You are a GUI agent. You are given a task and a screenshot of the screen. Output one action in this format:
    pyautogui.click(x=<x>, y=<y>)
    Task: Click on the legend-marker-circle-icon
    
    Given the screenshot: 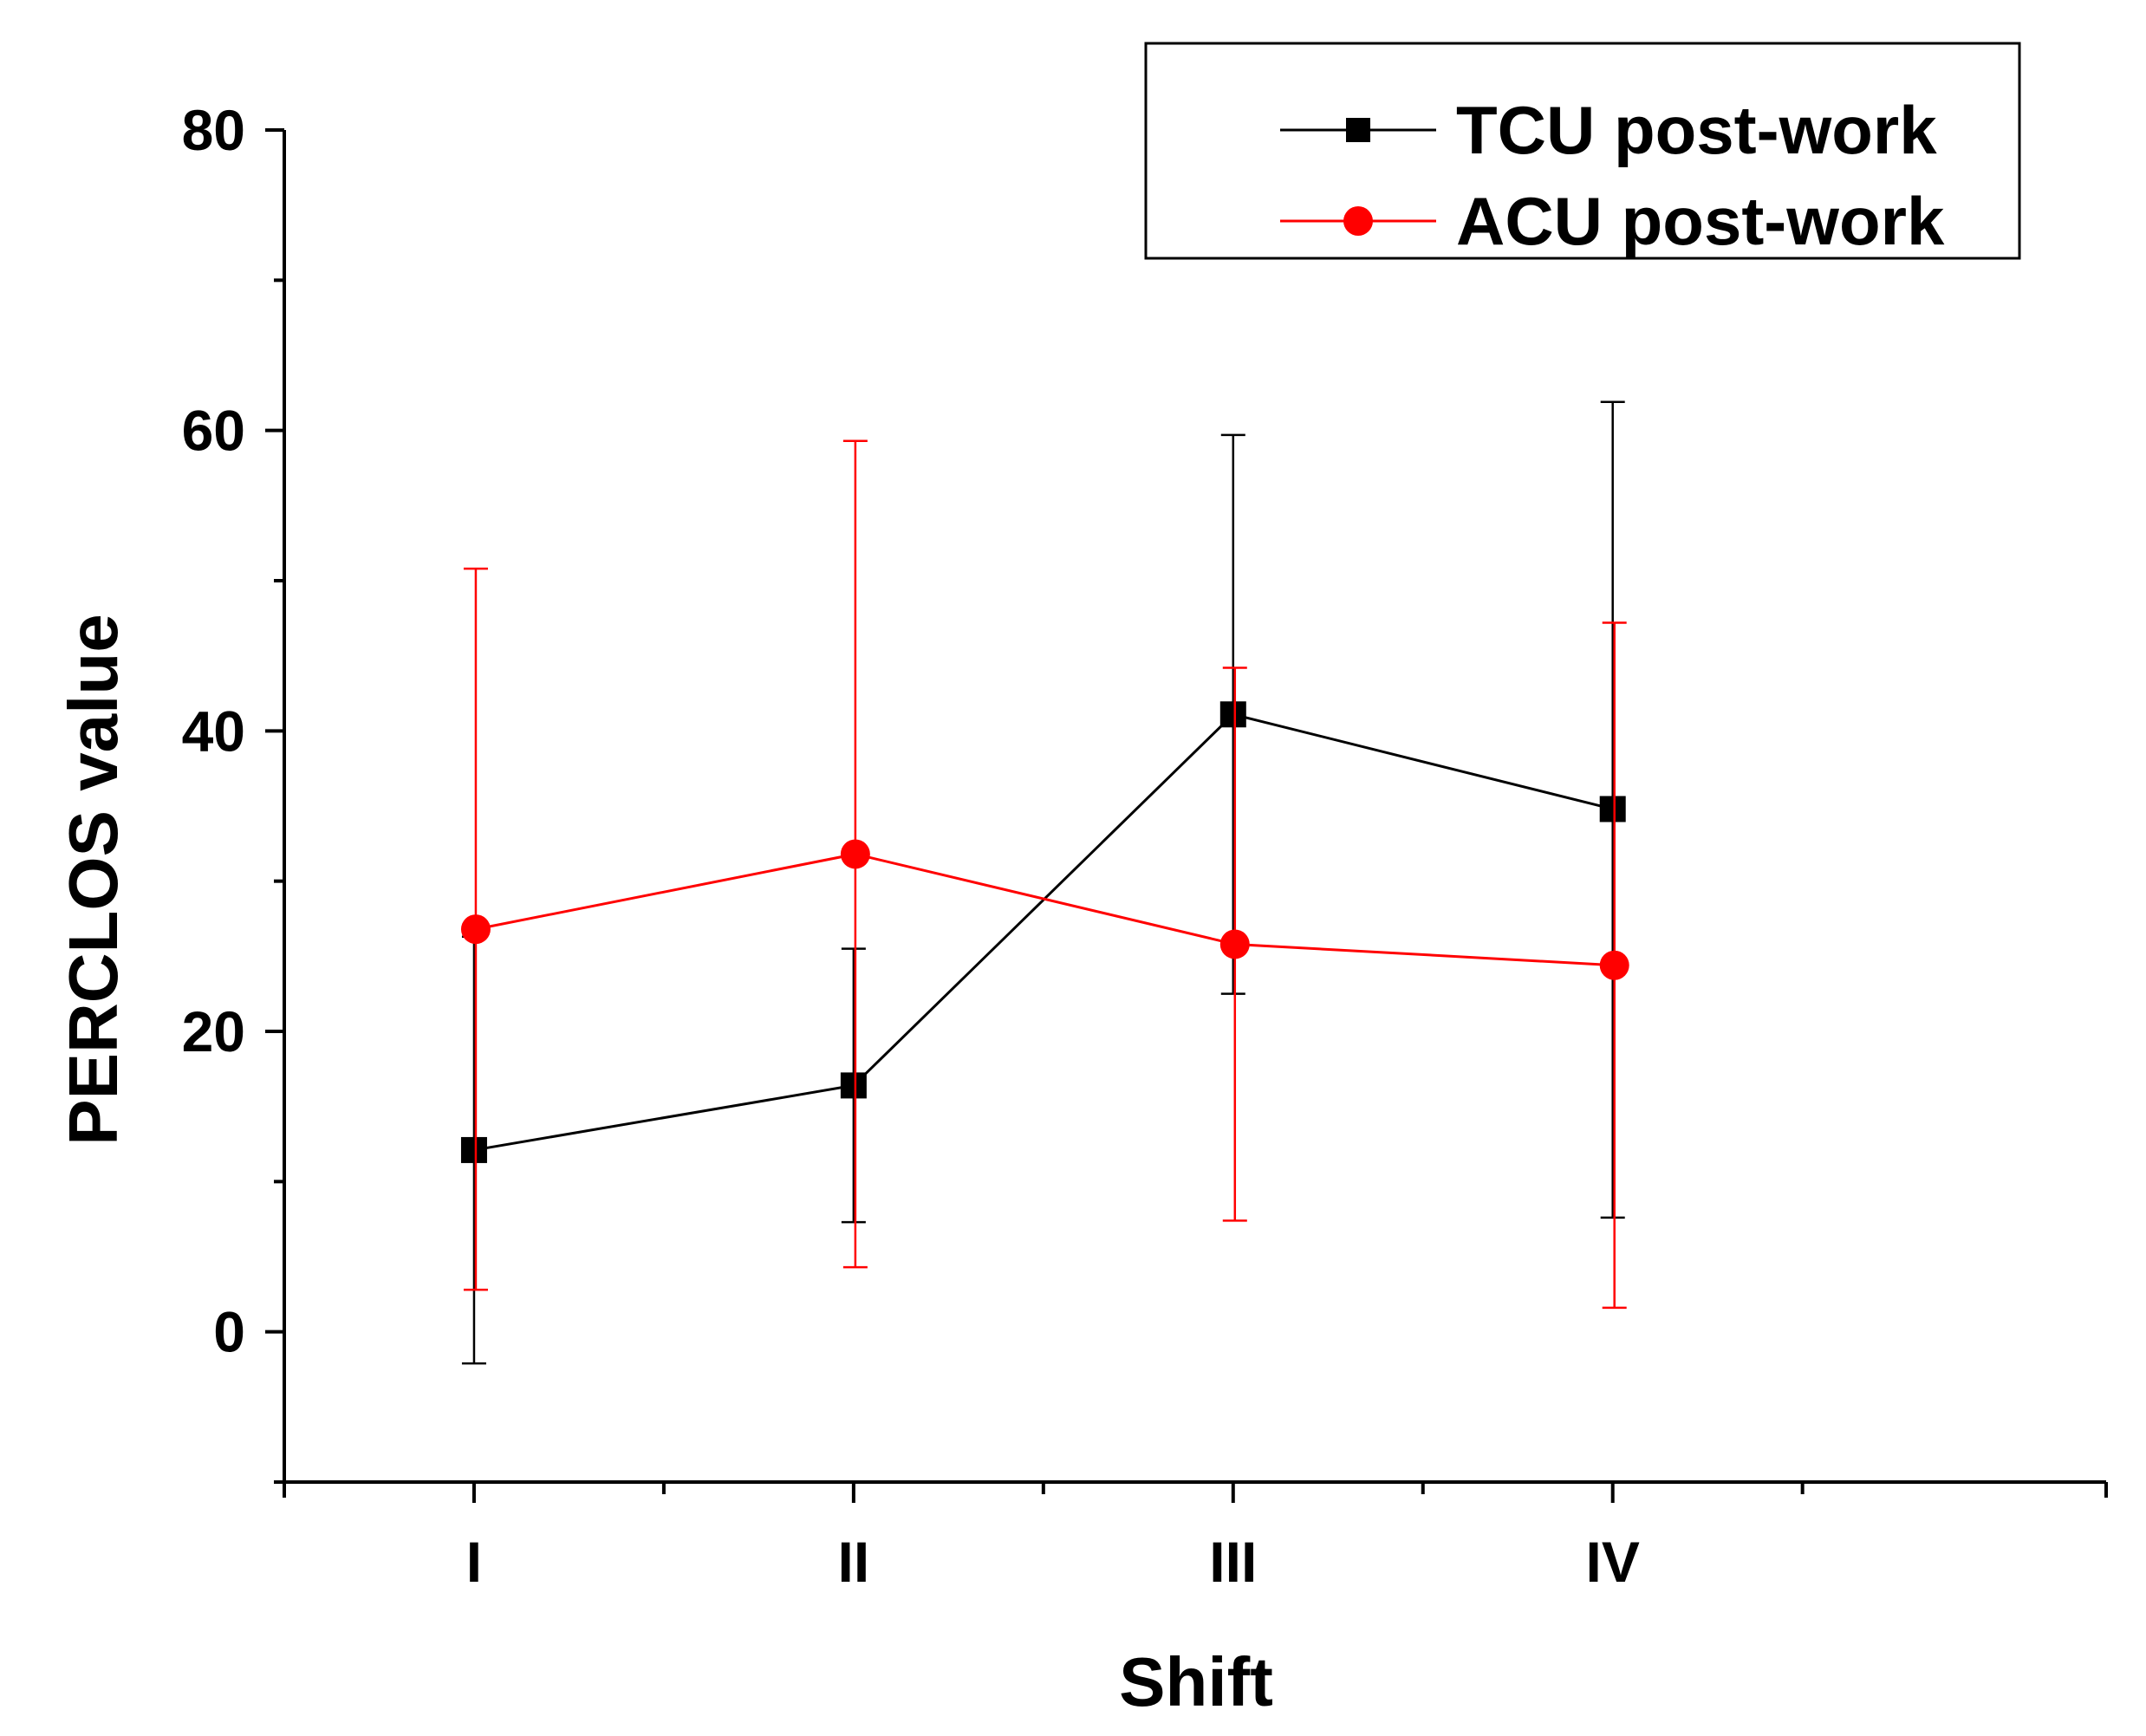 What is the action you would take?
    pyautogui.click(x=1358, y=221)
    